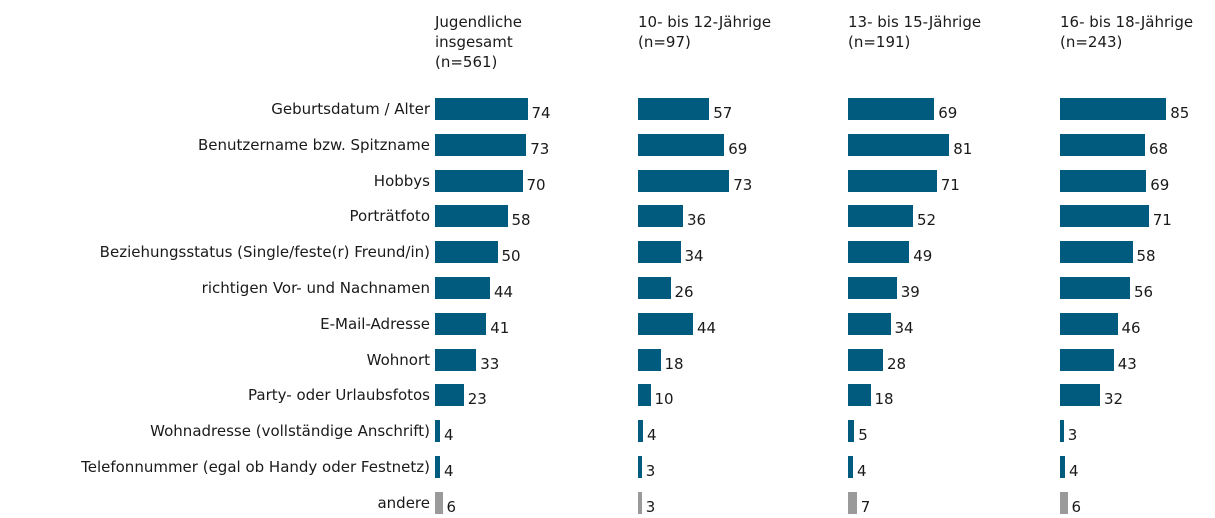  What do you see at coordinates (865, 506) in the screenshot?
I see `value-label: 7` at bounding box center [865, 506].